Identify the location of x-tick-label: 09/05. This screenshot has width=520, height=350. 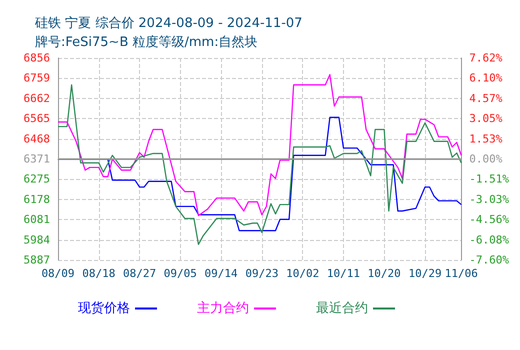
(180, 273).